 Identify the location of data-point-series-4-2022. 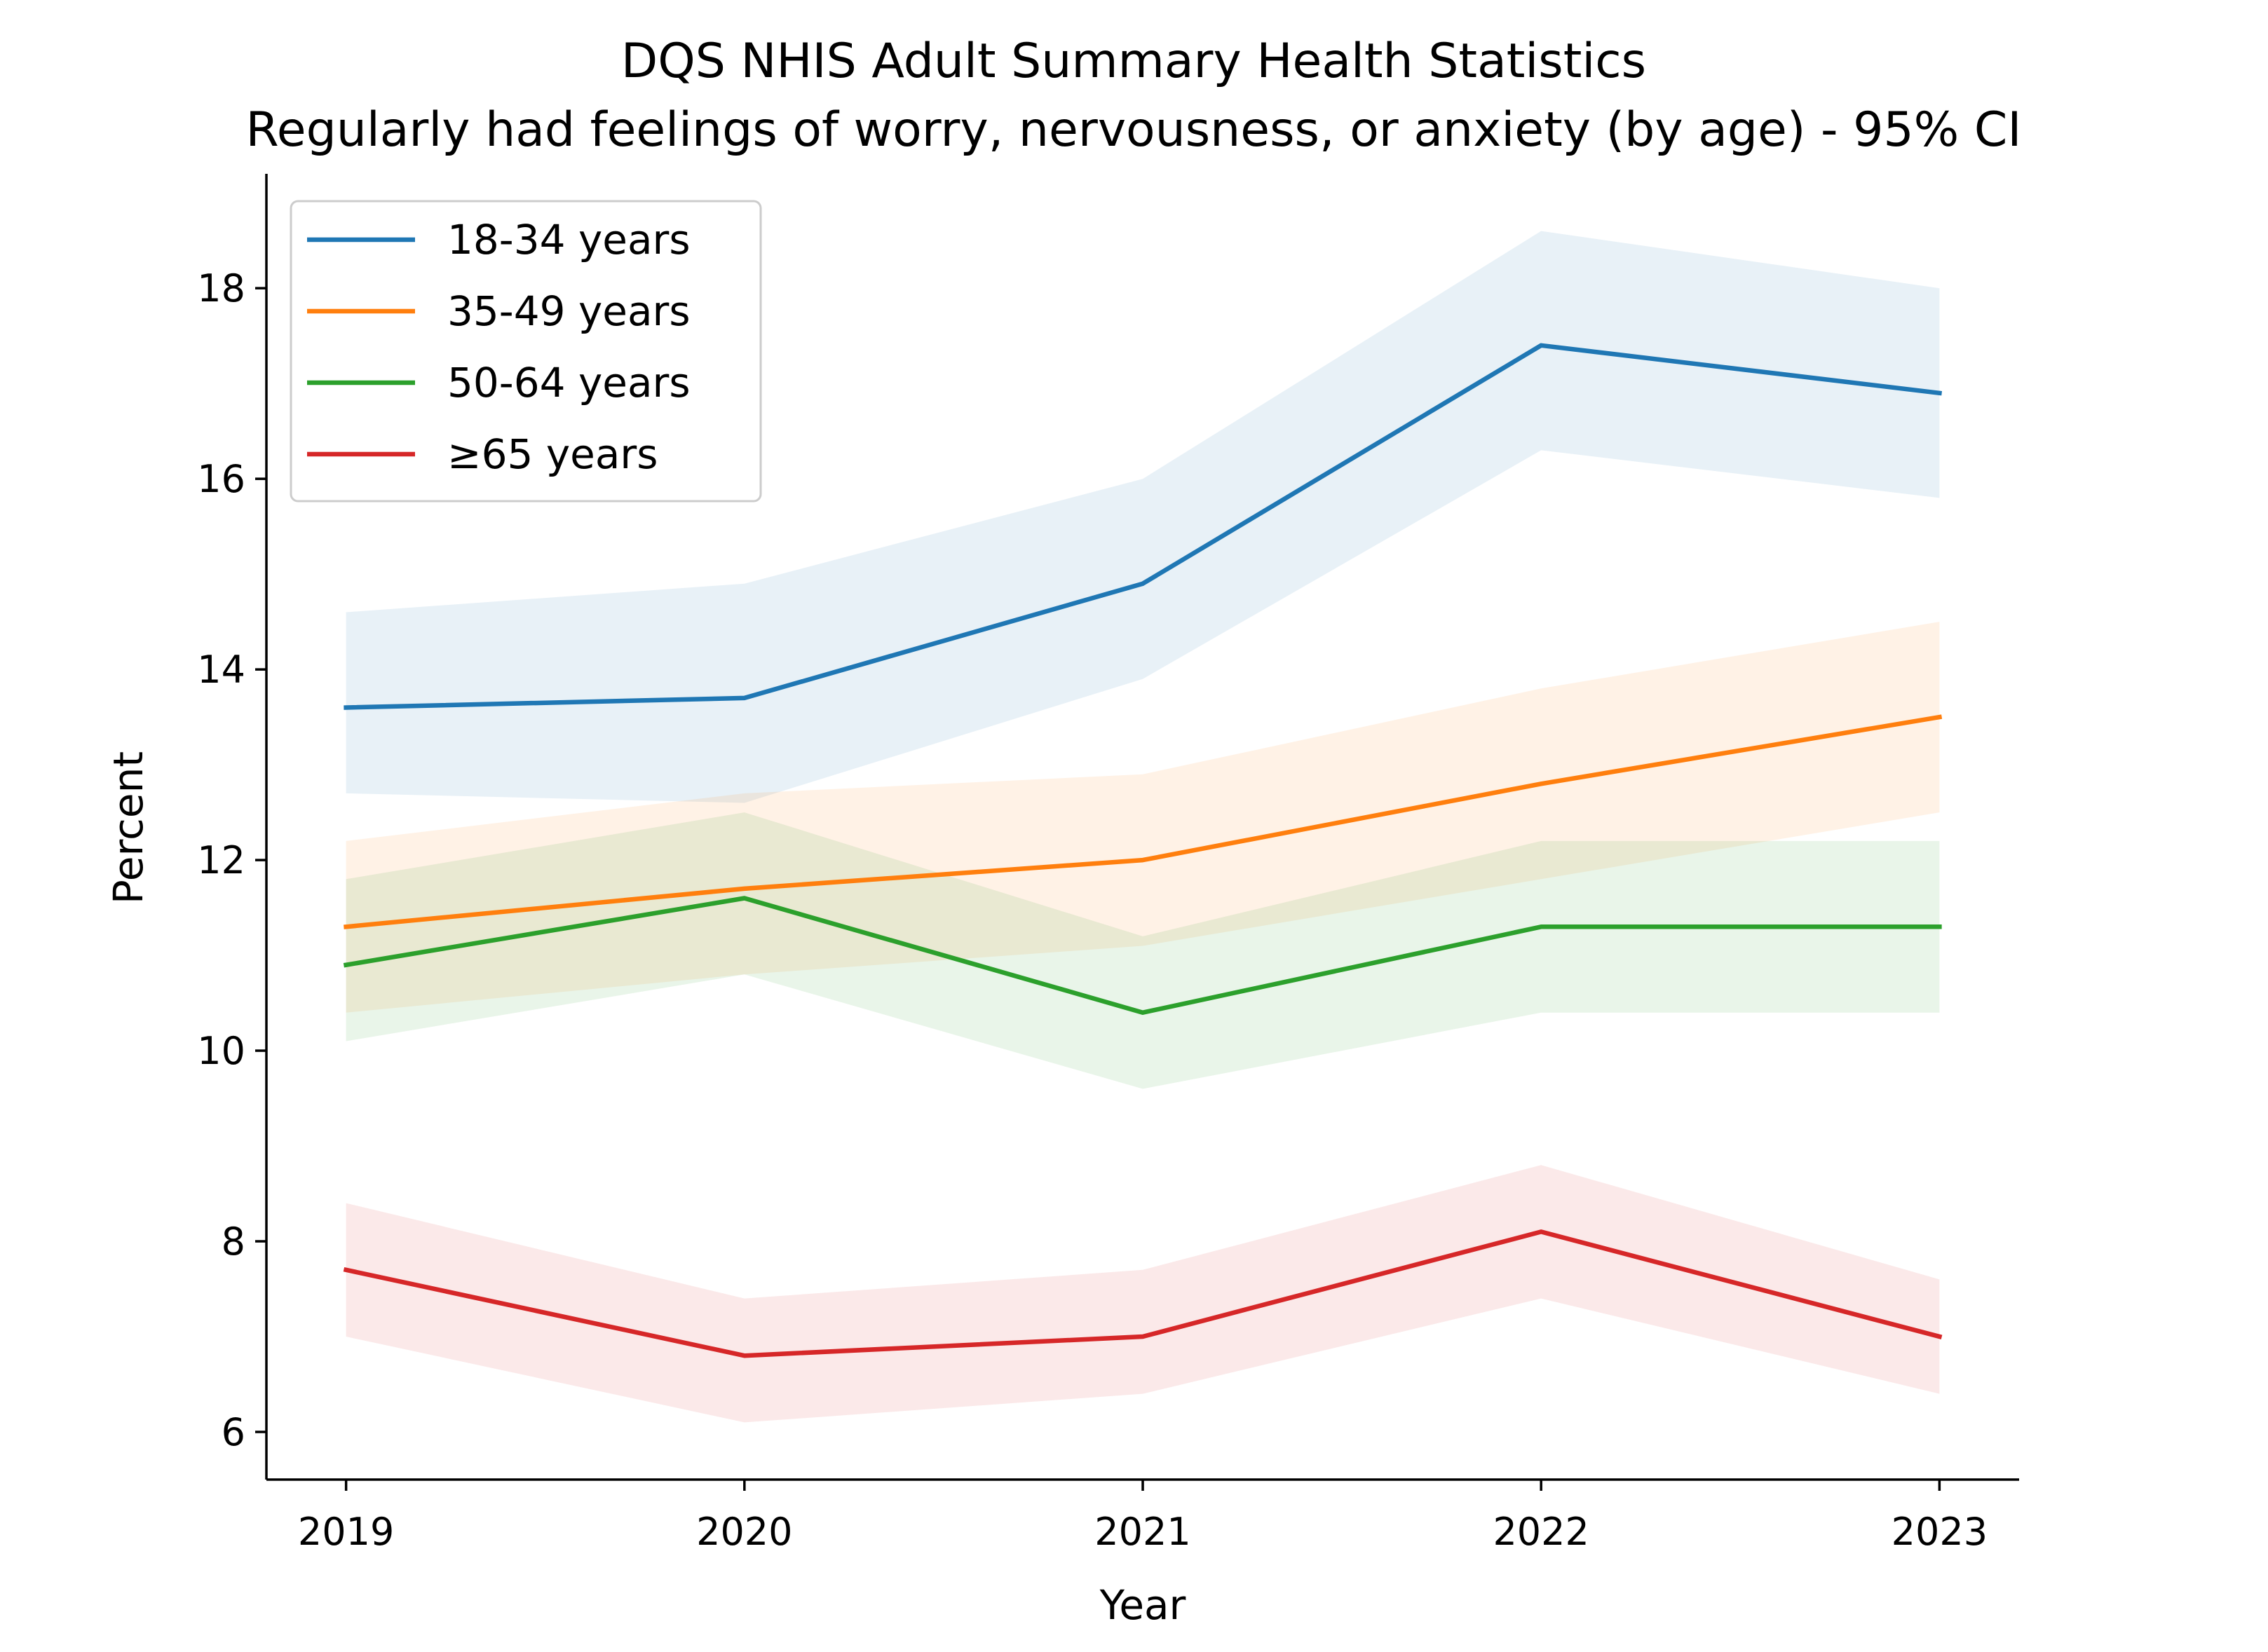
(1541, 1232).